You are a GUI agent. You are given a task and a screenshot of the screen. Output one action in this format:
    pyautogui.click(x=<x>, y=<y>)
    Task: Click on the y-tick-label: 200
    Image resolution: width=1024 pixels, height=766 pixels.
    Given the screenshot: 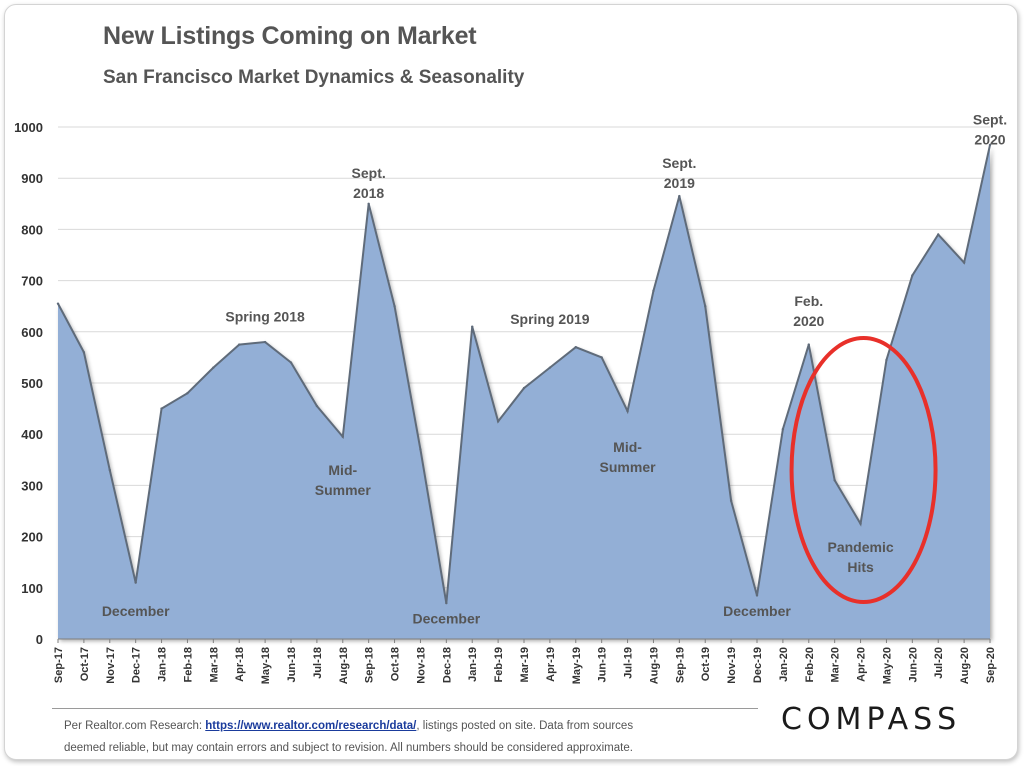 What is the action you would take?
    pyautogui.click(x=32, y=537)
    